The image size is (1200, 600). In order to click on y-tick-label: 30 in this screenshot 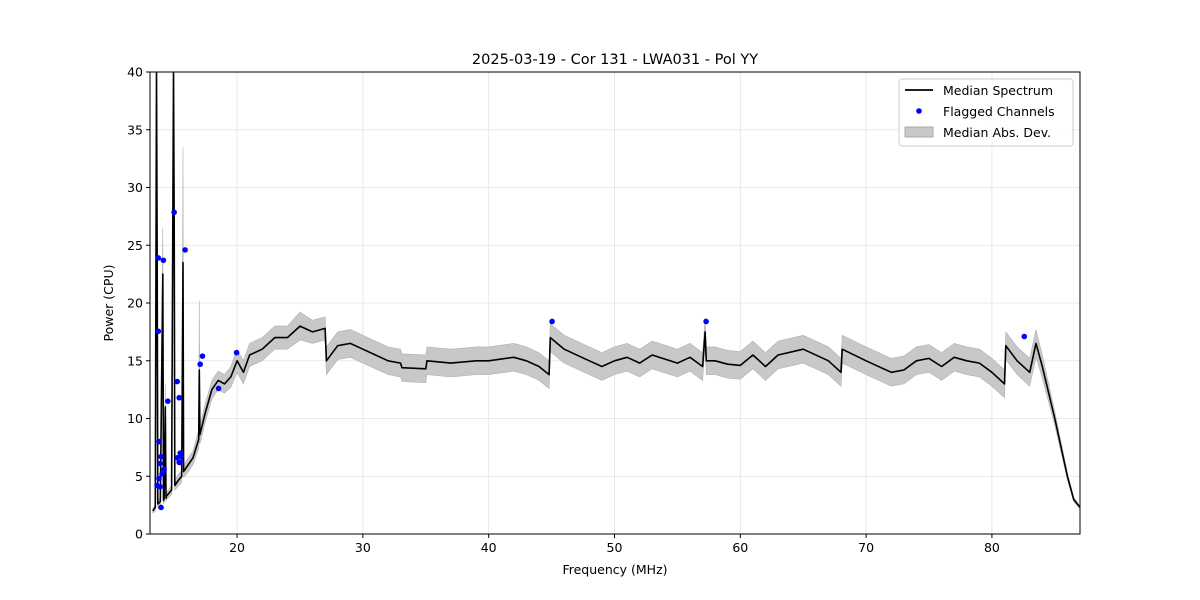, I will do `click(135, 187)`.